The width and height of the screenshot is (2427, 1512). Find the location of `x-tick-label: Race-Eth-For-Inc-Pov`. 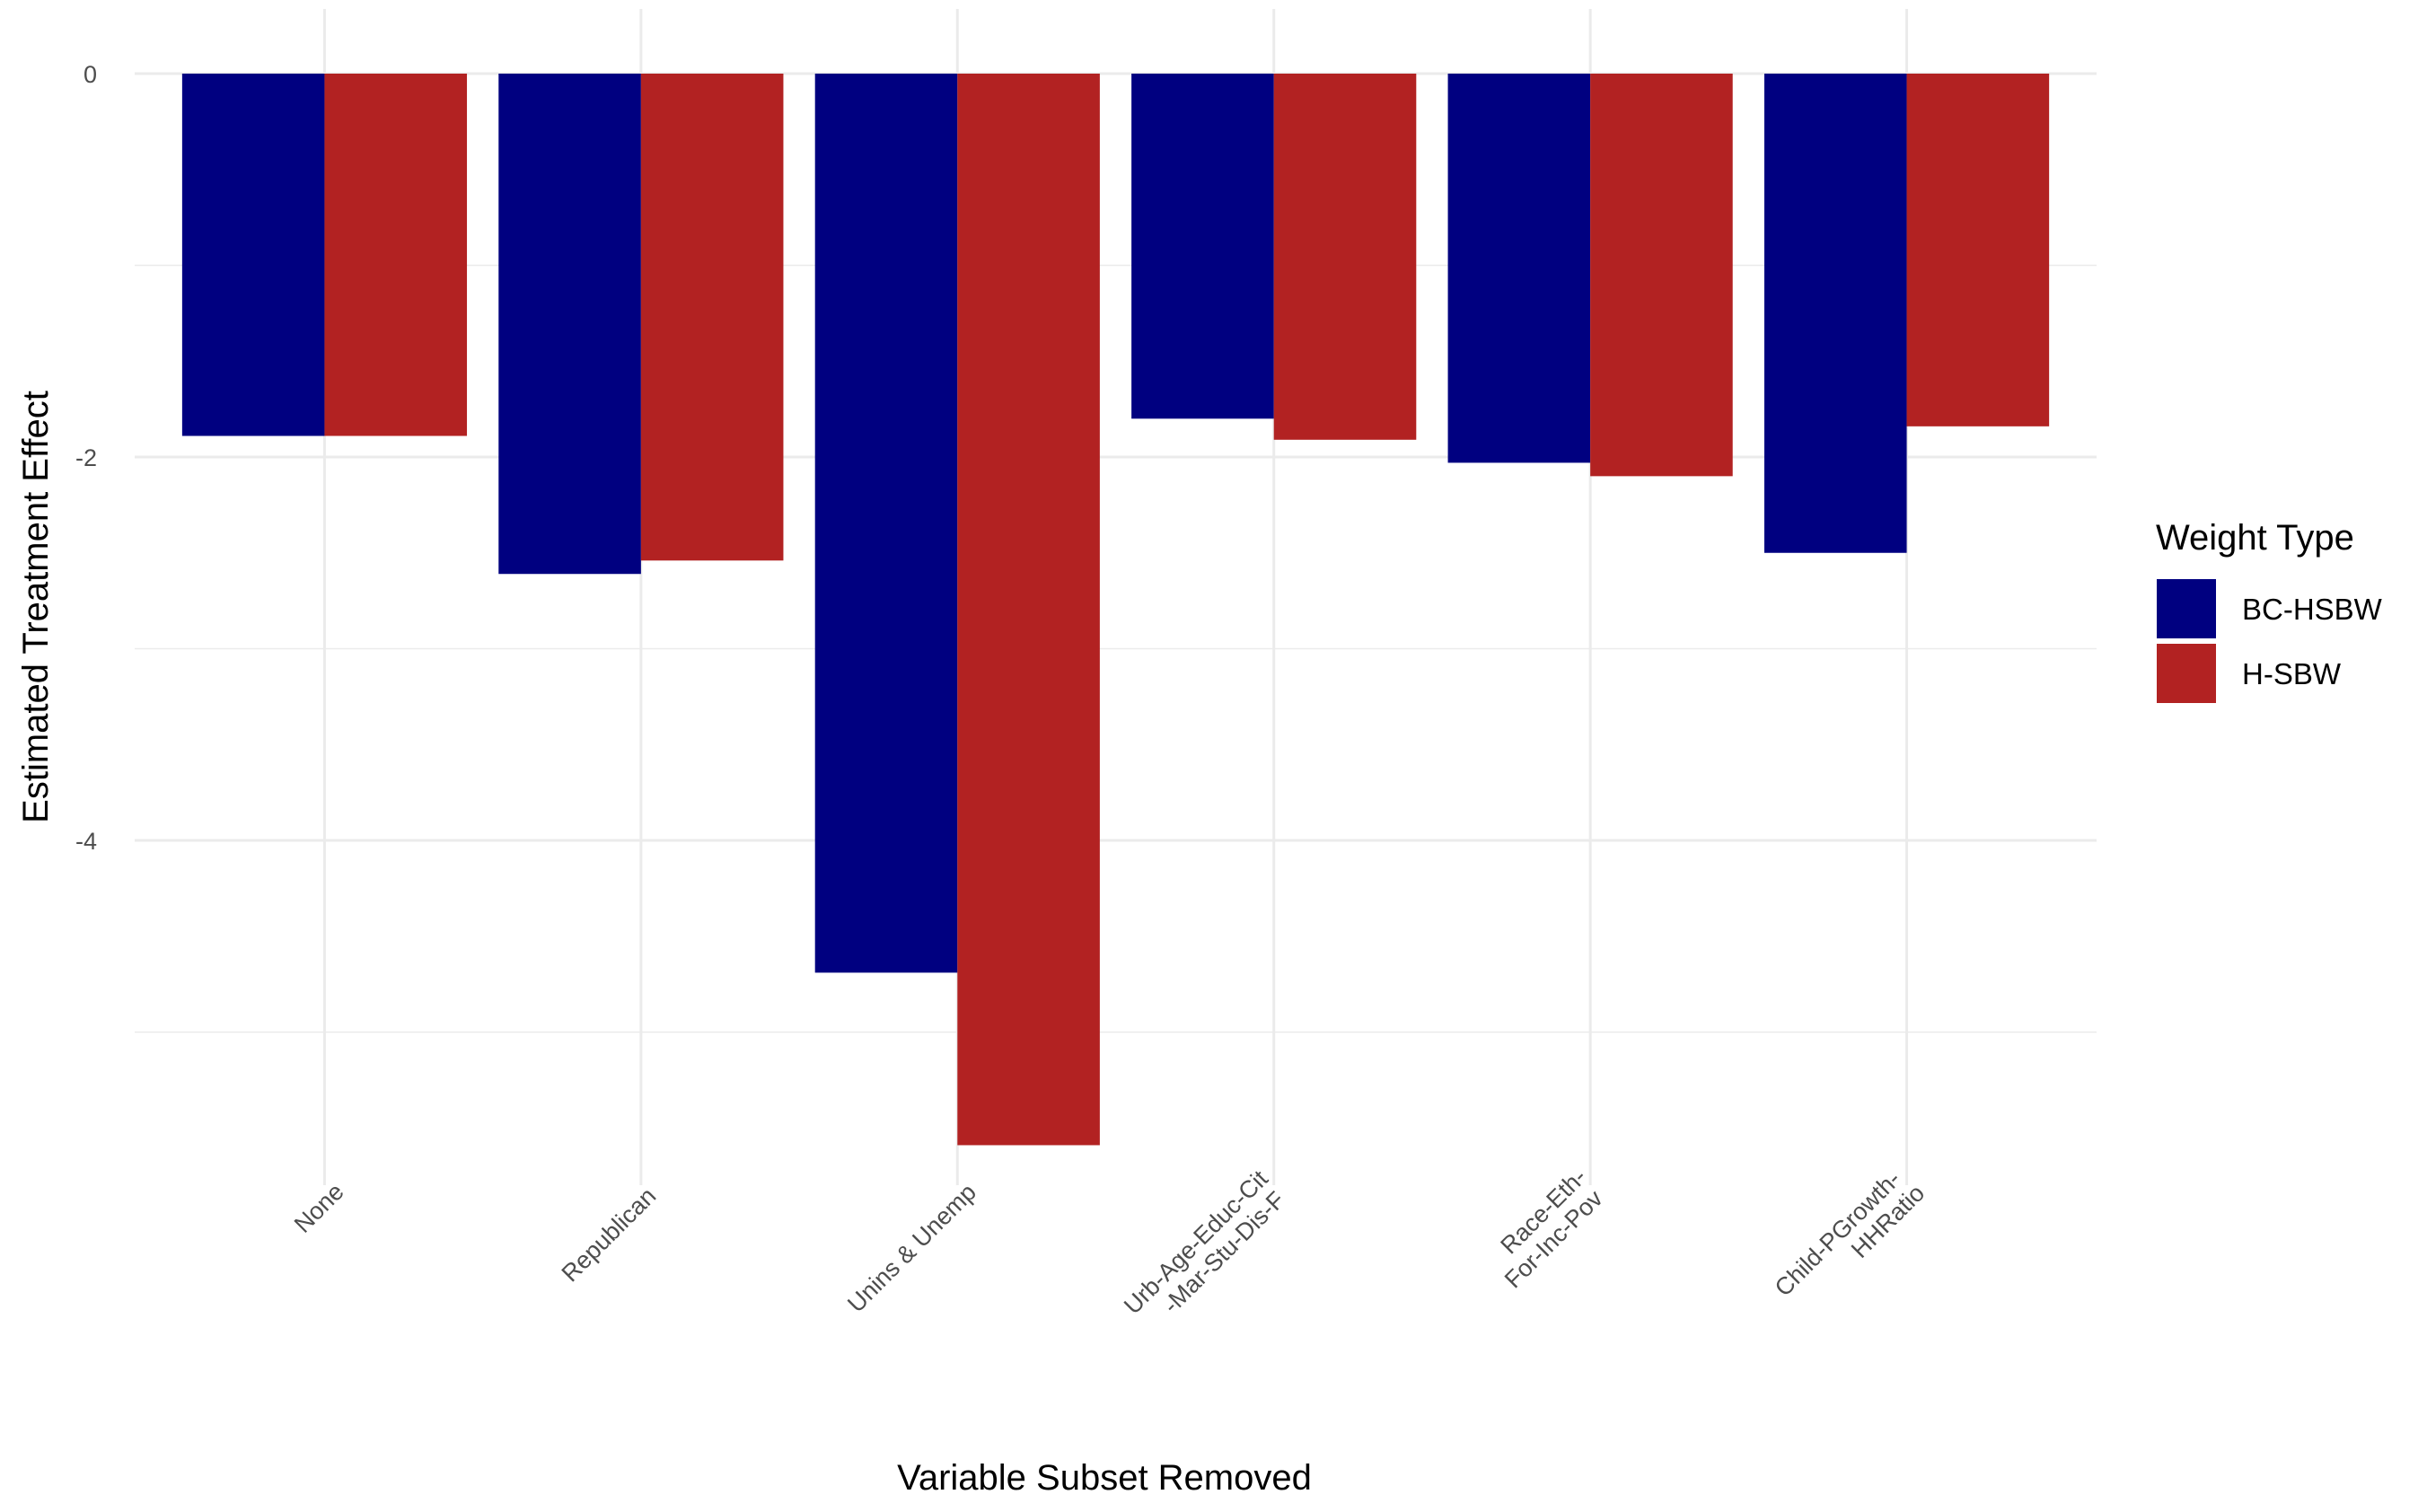

x-tick-label: Race-Eth-For-Inc-Pov is located at coordinates (1546, 1228).